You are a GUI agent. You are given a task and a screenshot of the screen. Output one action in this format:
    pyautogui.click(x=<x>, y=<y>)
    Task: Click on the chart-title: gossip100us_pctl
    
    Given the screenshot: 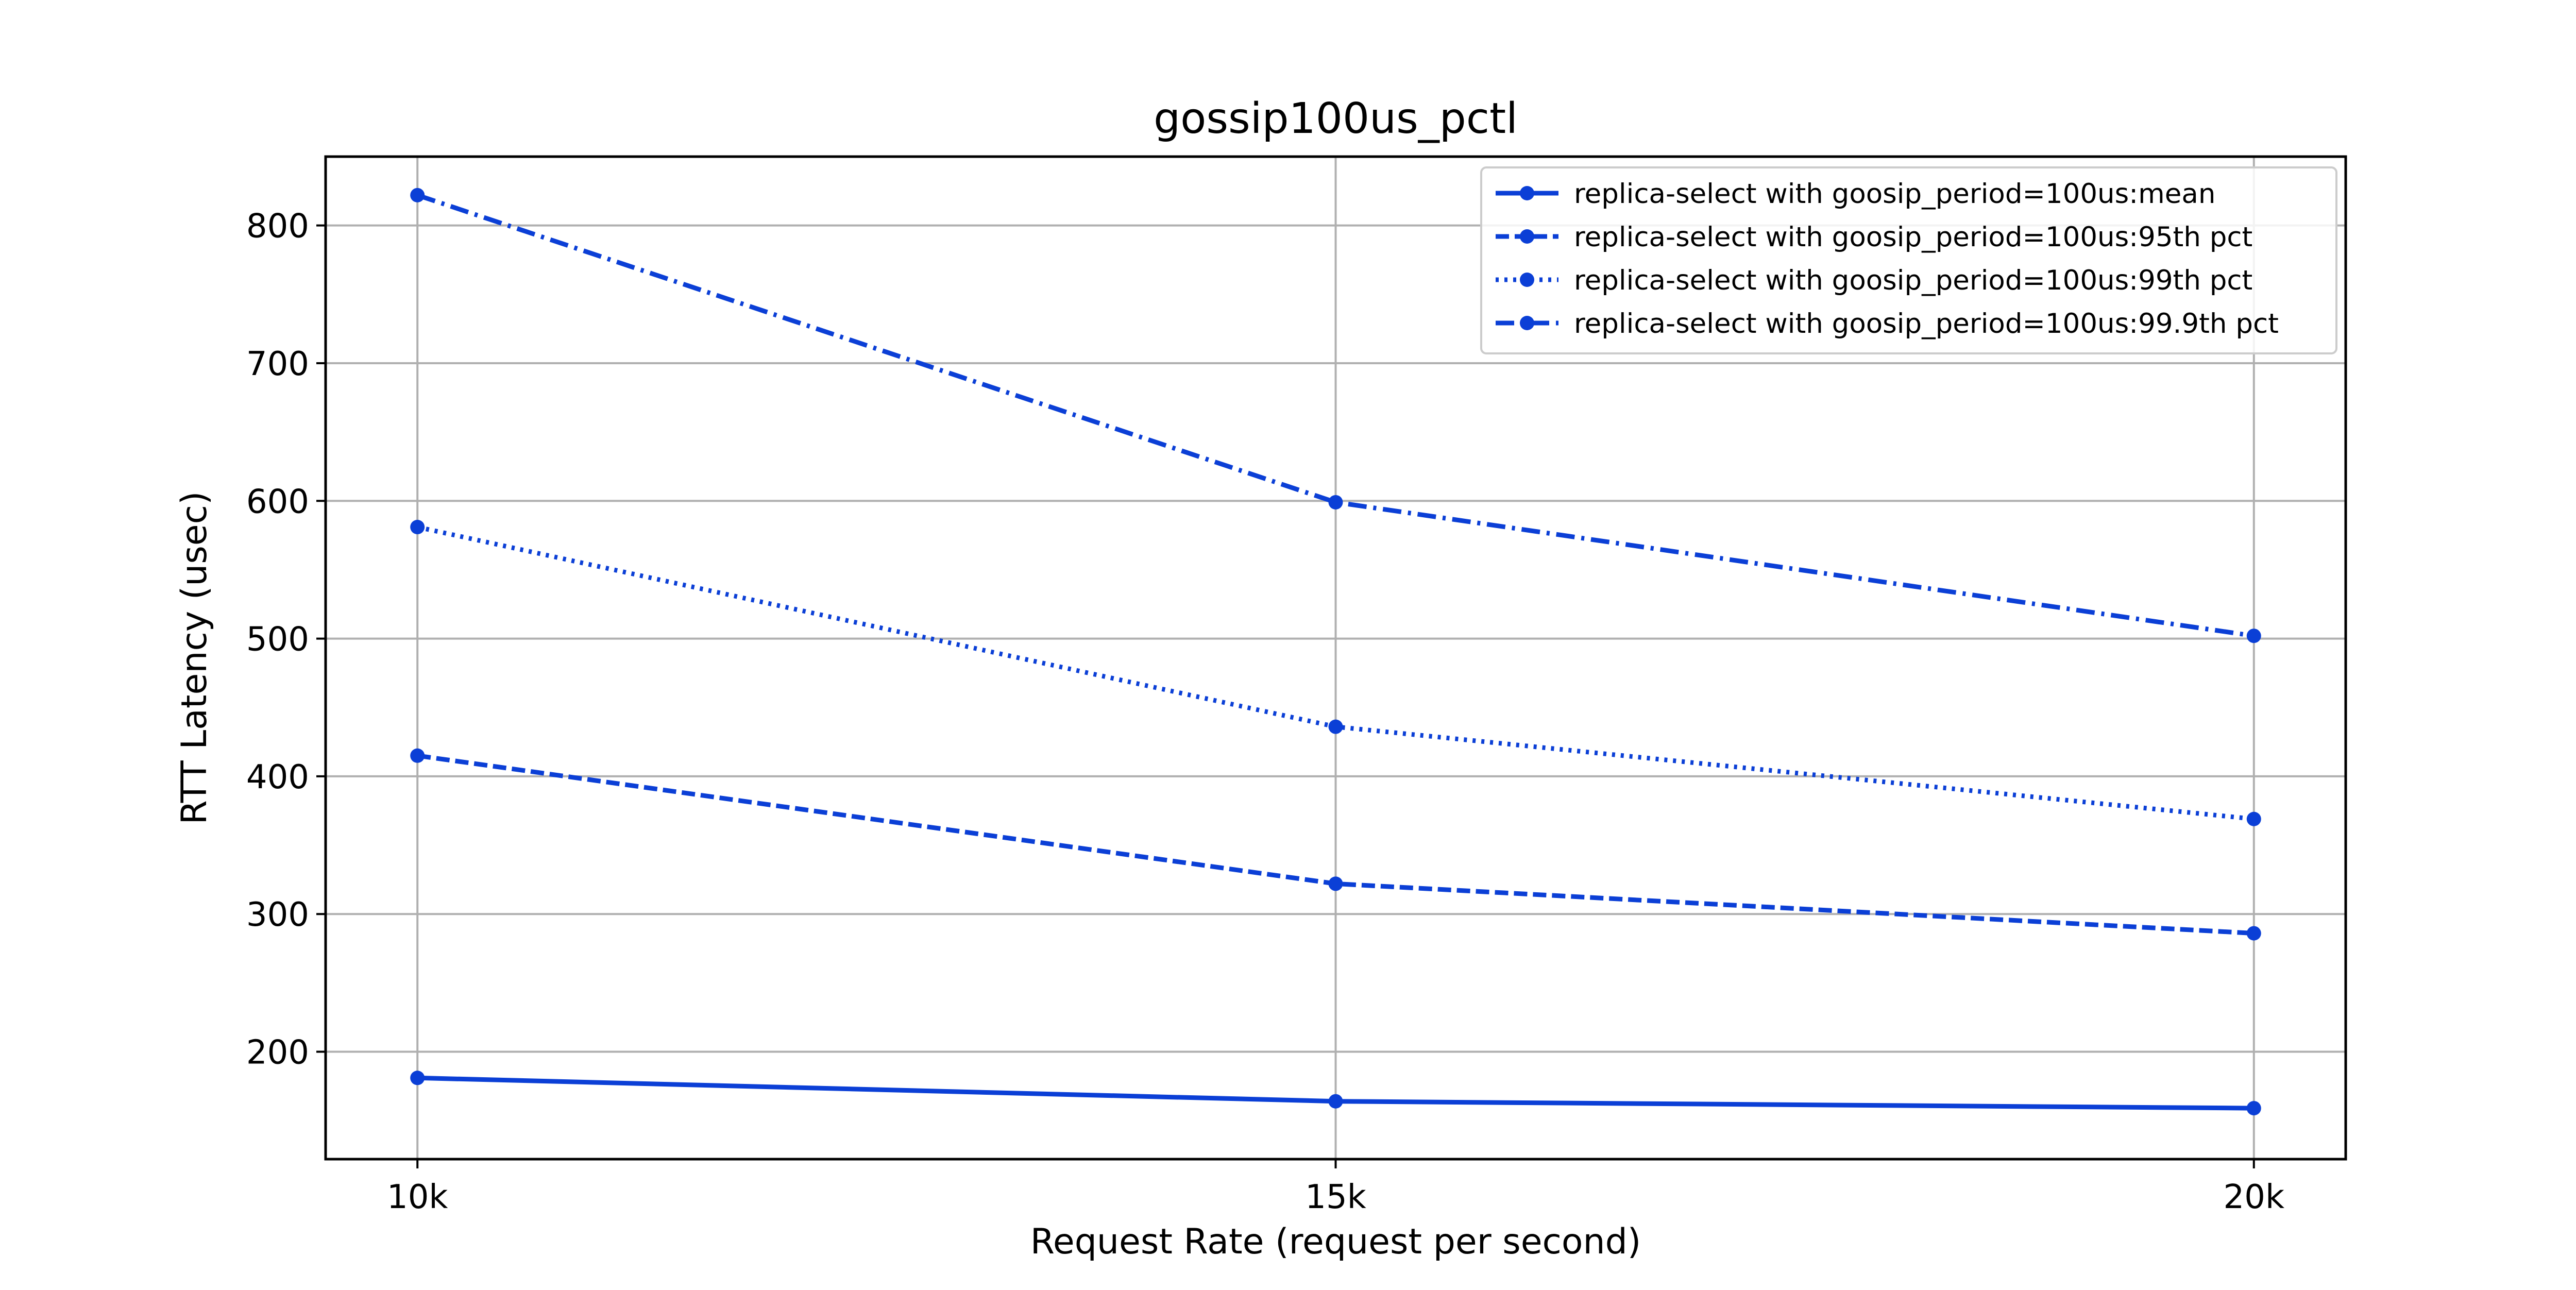 What is the action you would take?
    pyautogui.click(x=1336, y=119)
    